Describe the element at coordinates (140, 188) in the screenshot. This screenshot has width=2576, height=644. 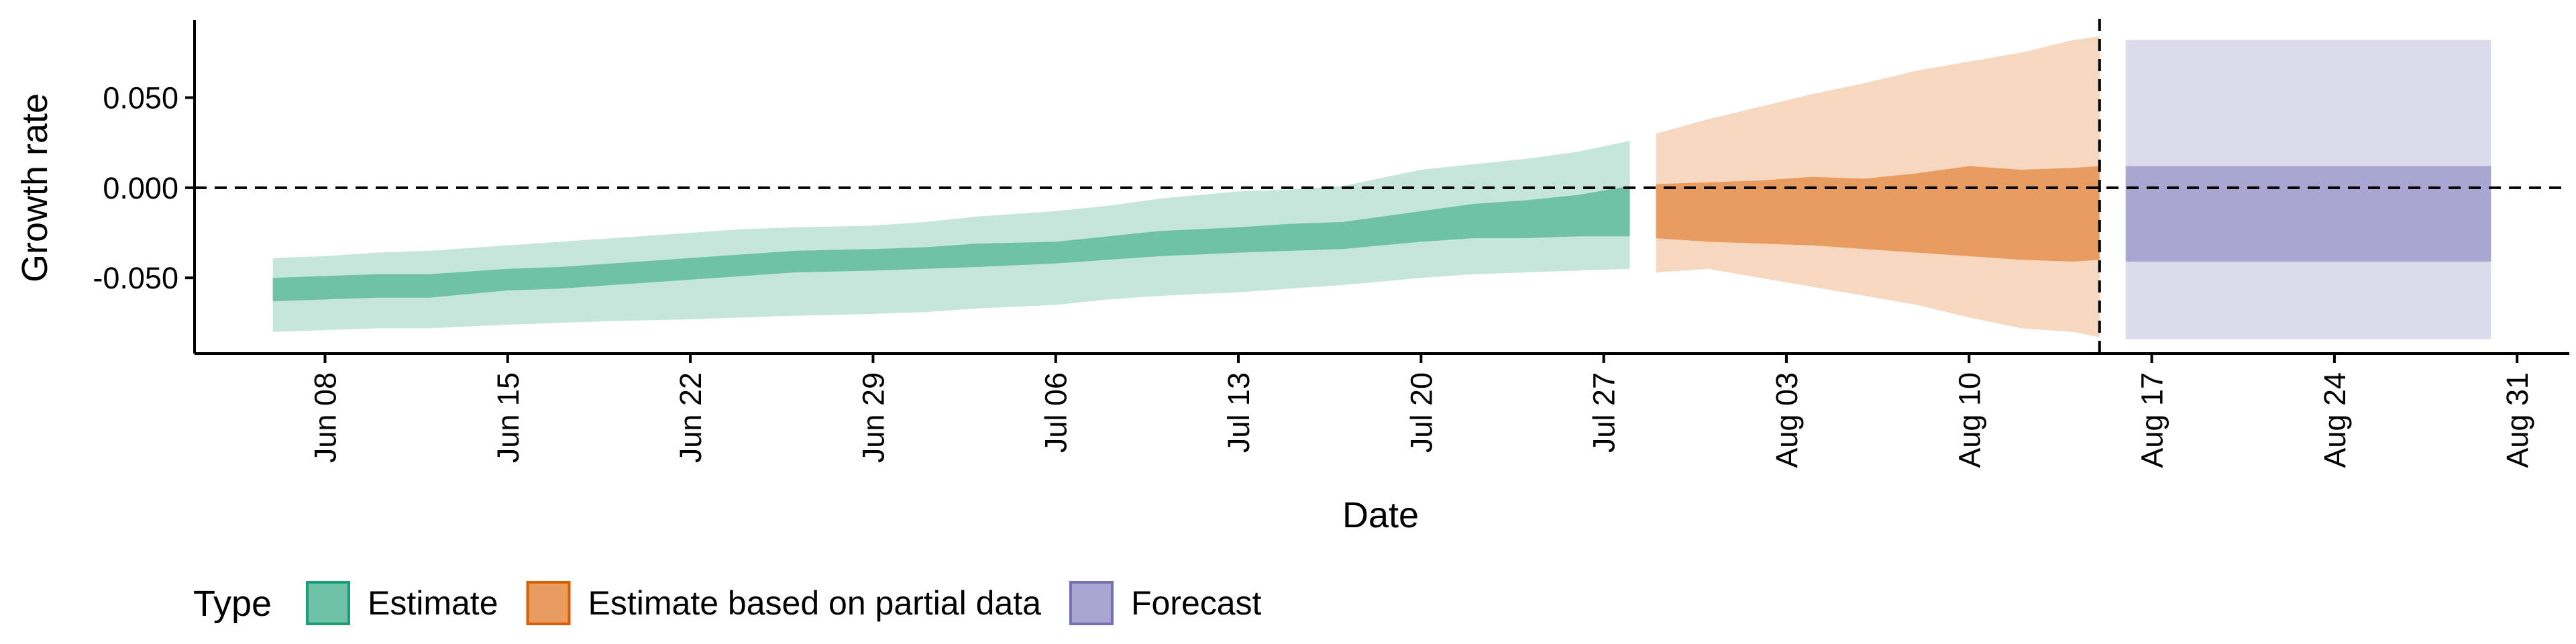
I see `y-tick-label: 0.000` at that location.